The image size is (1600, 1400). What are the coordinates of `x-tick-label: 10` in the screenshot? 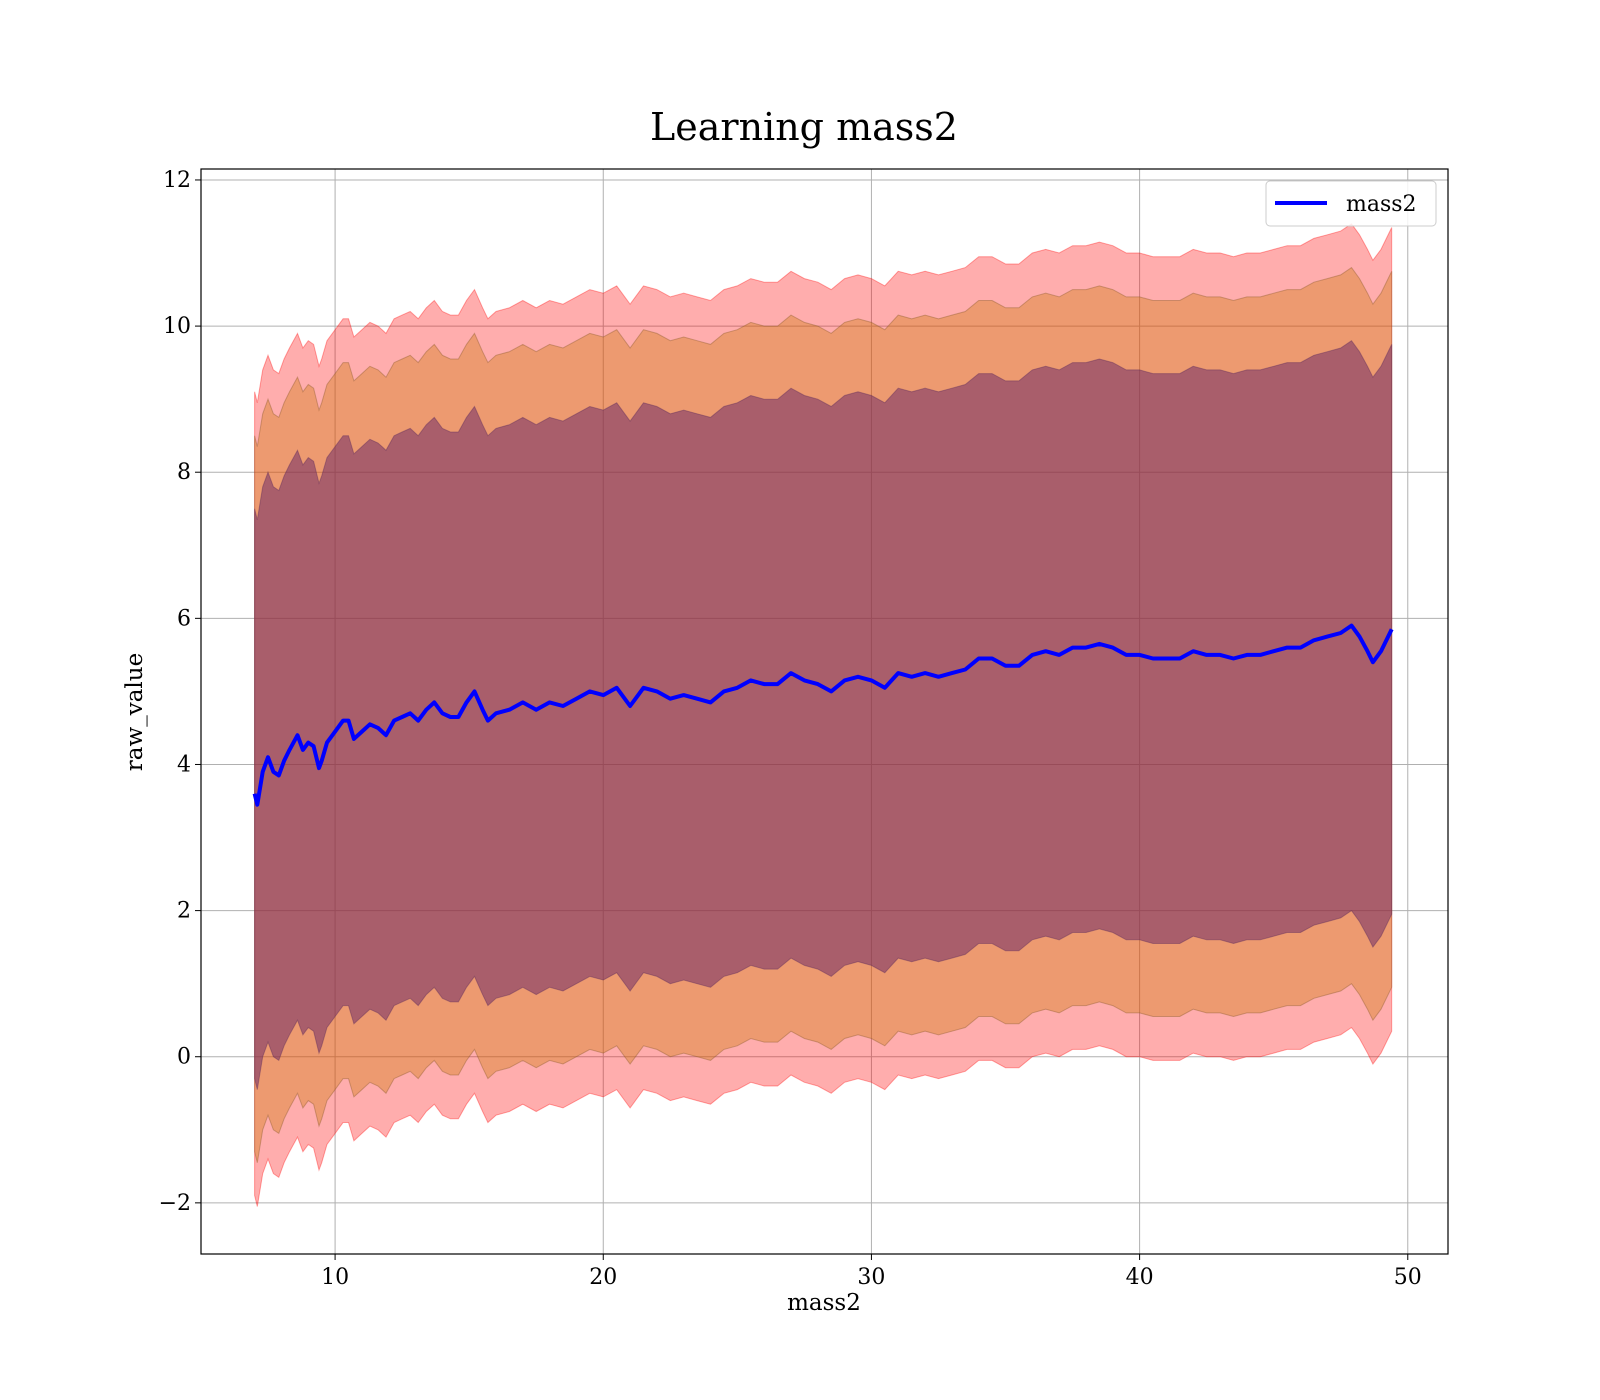 It's located at (335, 1277).